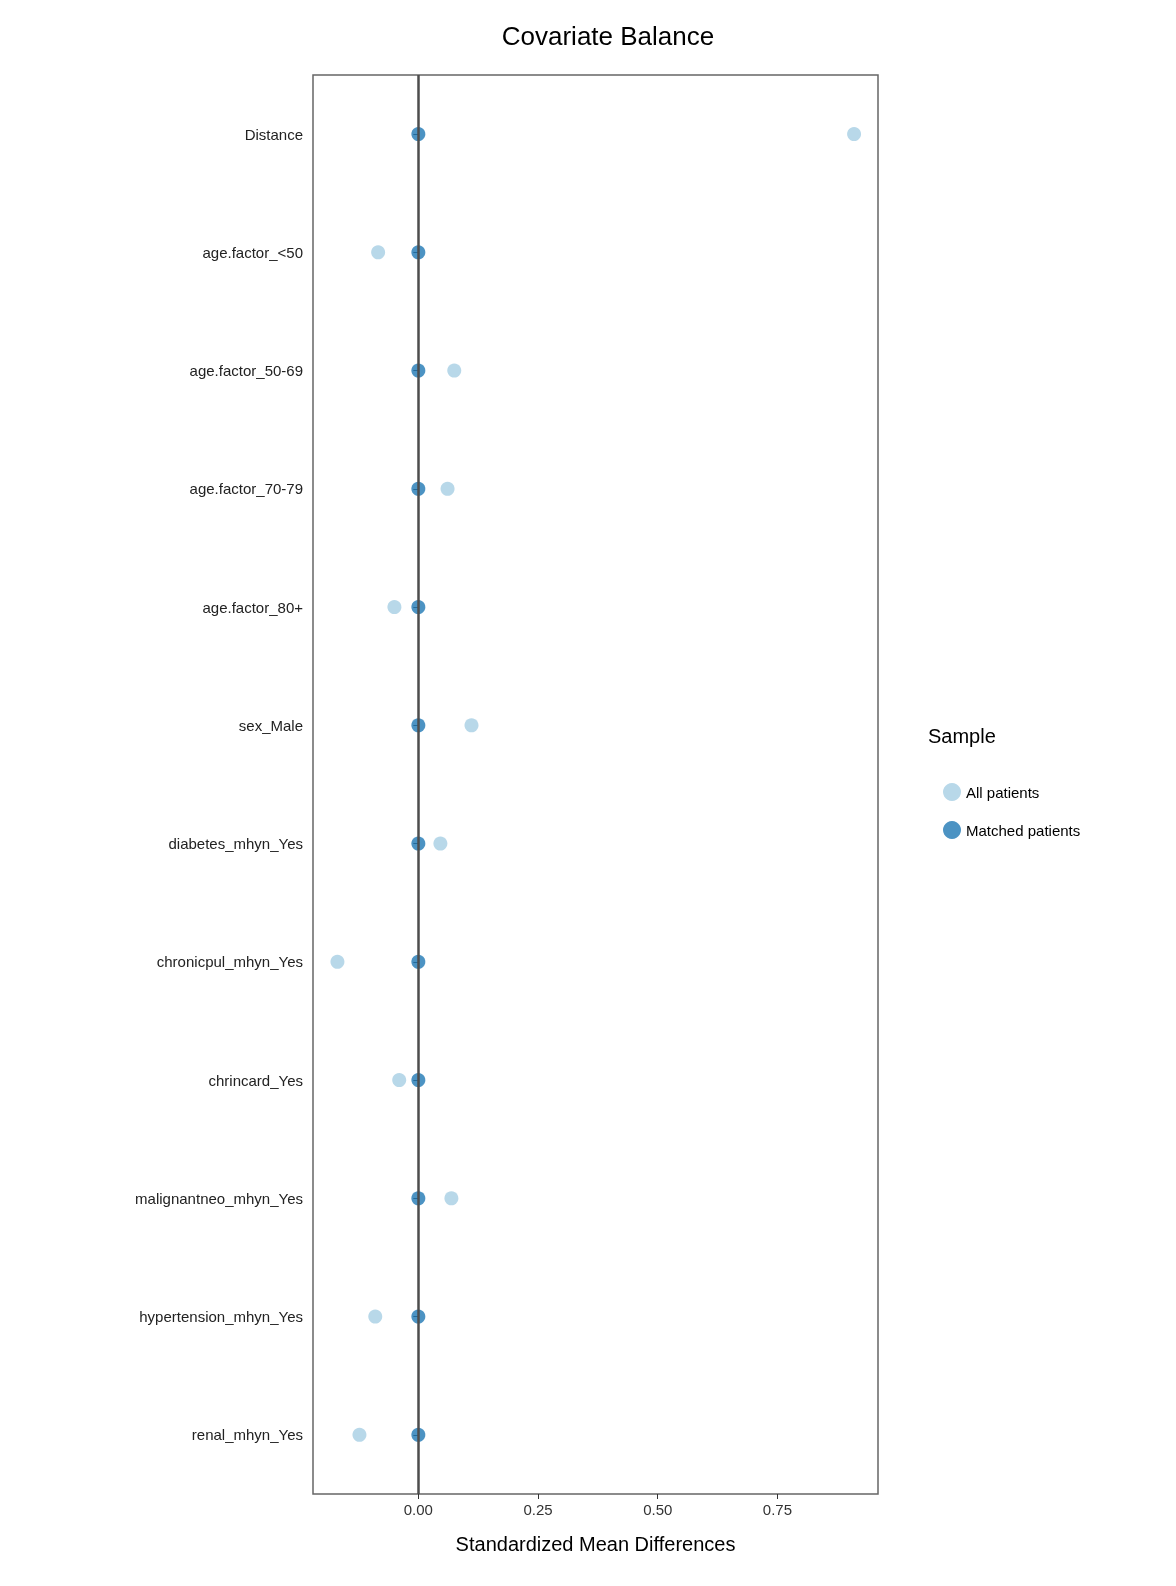 The width and height of the screenshot is (1176, 1586). What do you see at coordinates (608, 36) in the screenshot?
I see `chart-title: Covariate Balance` at bounding box center [608, 36].